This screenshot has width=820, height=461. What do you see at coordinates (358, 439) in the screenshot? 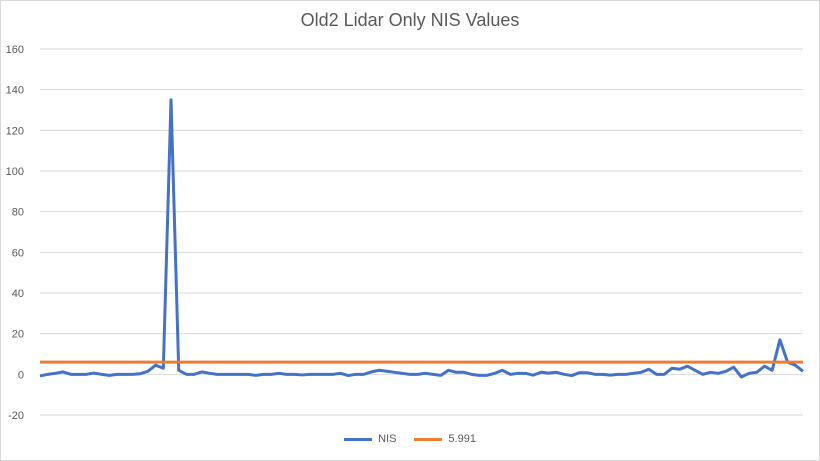
I see `legend-swatch-nis` at bounding box center [358, 439].